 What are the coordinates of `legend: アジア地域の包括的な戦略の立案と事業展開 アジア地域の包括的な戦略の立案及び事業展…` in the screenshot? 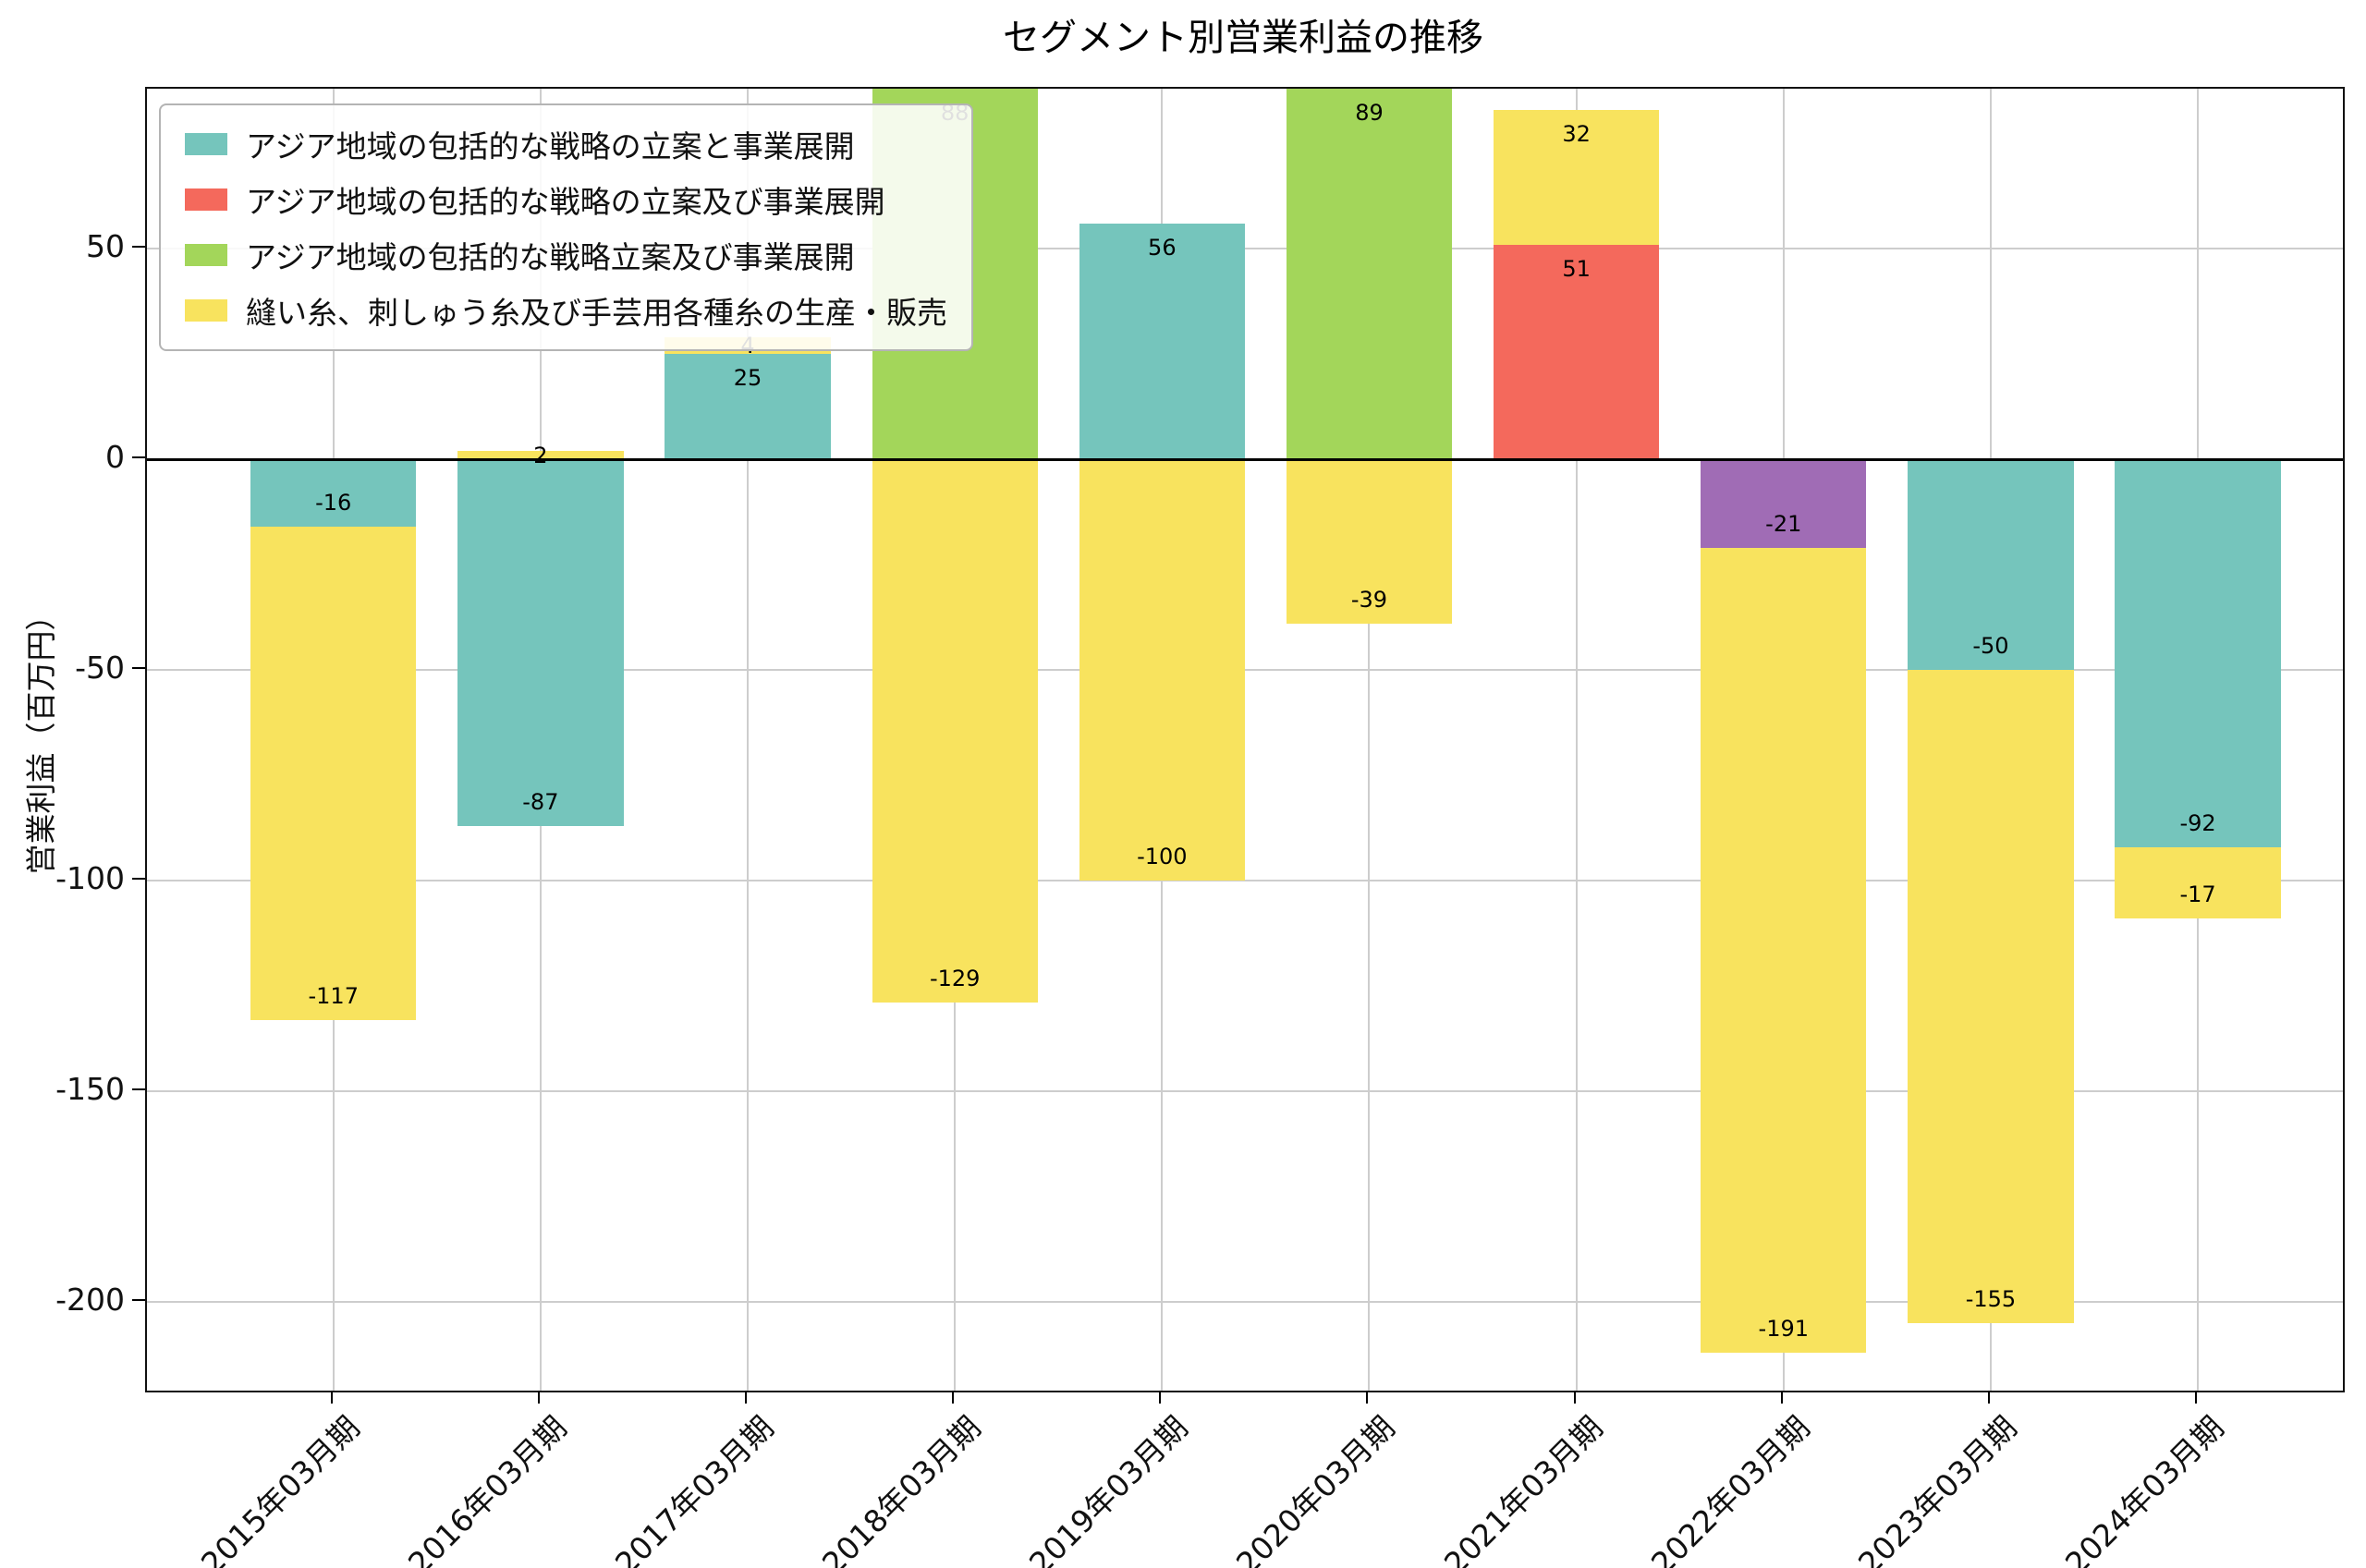 It's located at (566, 227).